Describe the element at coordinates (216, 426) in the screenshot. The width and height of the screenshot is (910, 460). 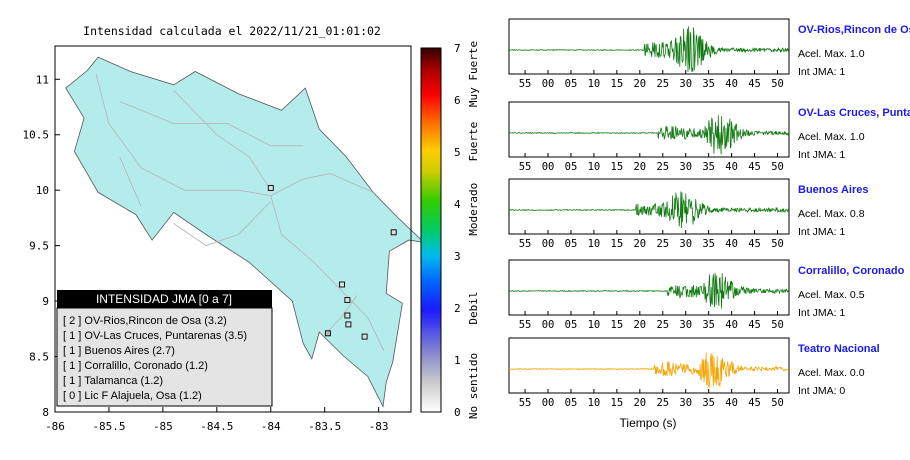
I see `map-x-tick-label: -84.5` at that location.